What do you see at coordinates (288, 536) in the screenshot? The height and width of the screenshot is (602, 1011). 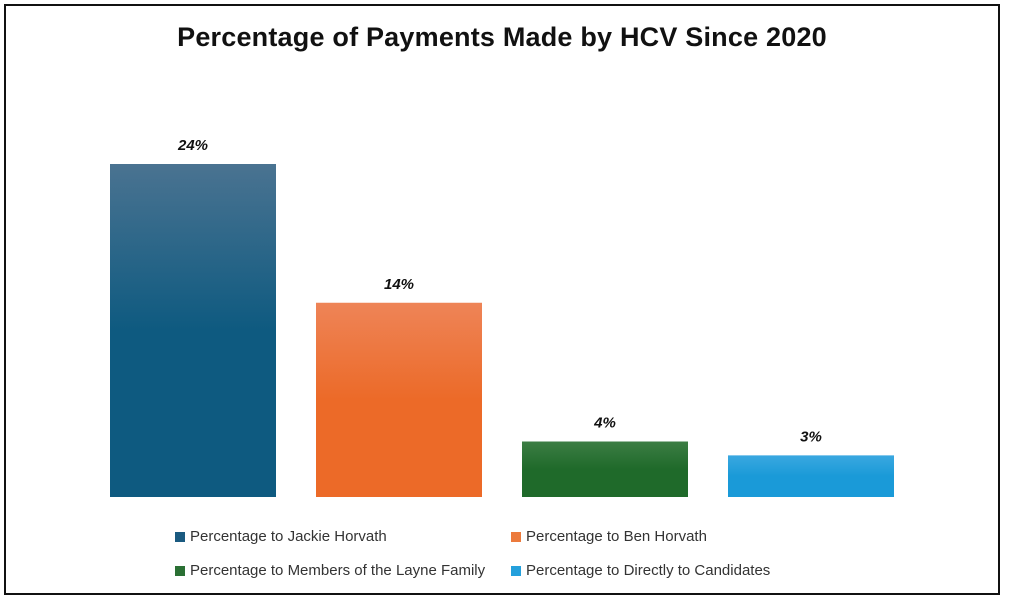 I see `legend-label: Percentage to Jackie Horvath` at bounding box center [288, 536].